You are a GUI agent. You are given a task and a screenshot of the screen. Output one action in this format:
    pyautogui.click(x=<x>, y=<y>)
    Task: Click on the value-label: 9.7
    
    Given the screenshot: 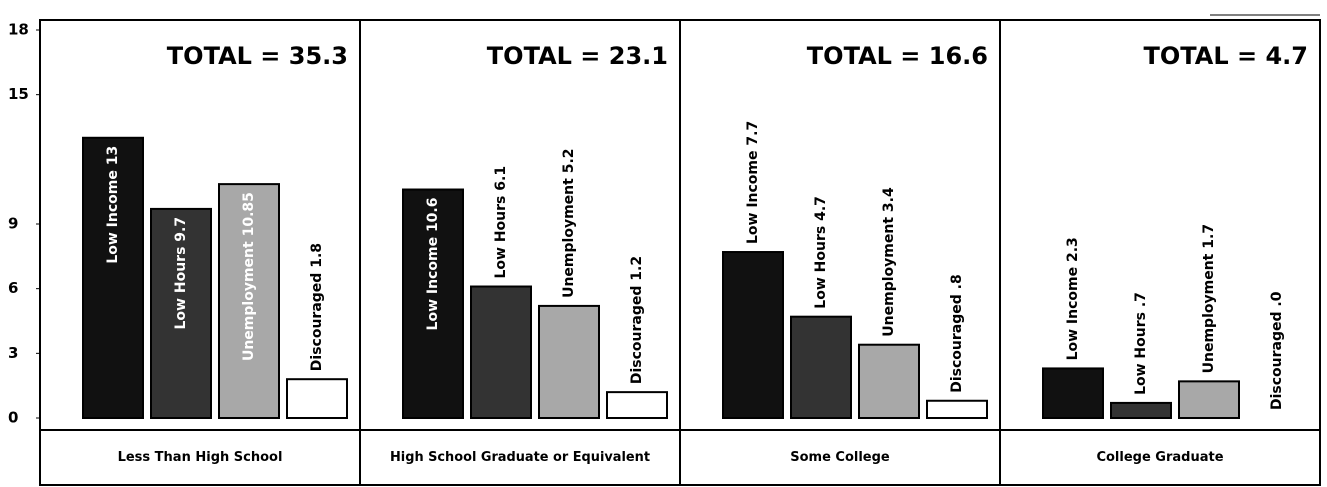 What is the action you would take?
    pyautogui.click(x=181, y=229)
    